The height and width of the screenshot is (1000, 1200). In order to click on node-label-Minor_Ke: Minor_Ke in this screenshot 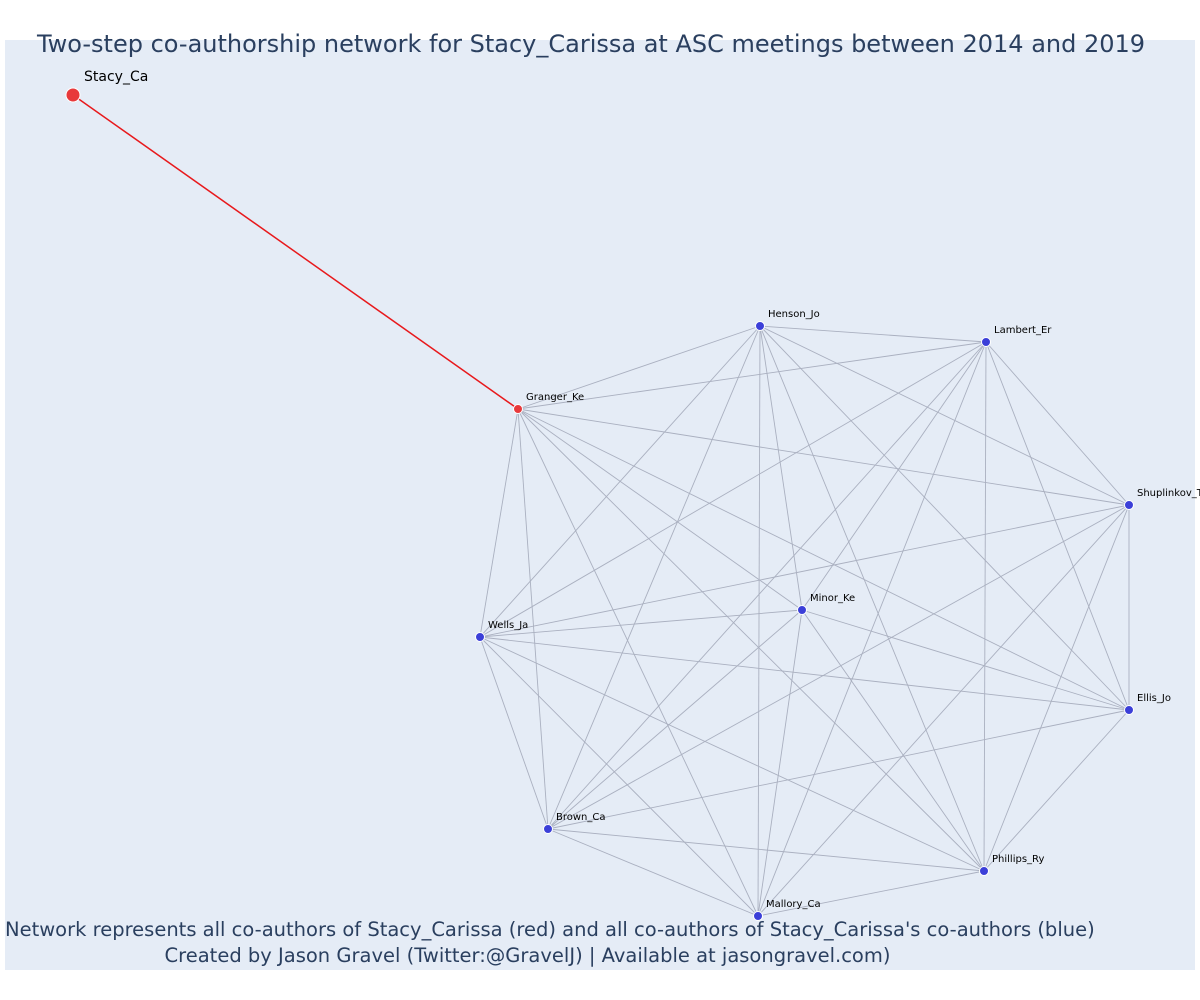, I will do `click(832, 598)`.